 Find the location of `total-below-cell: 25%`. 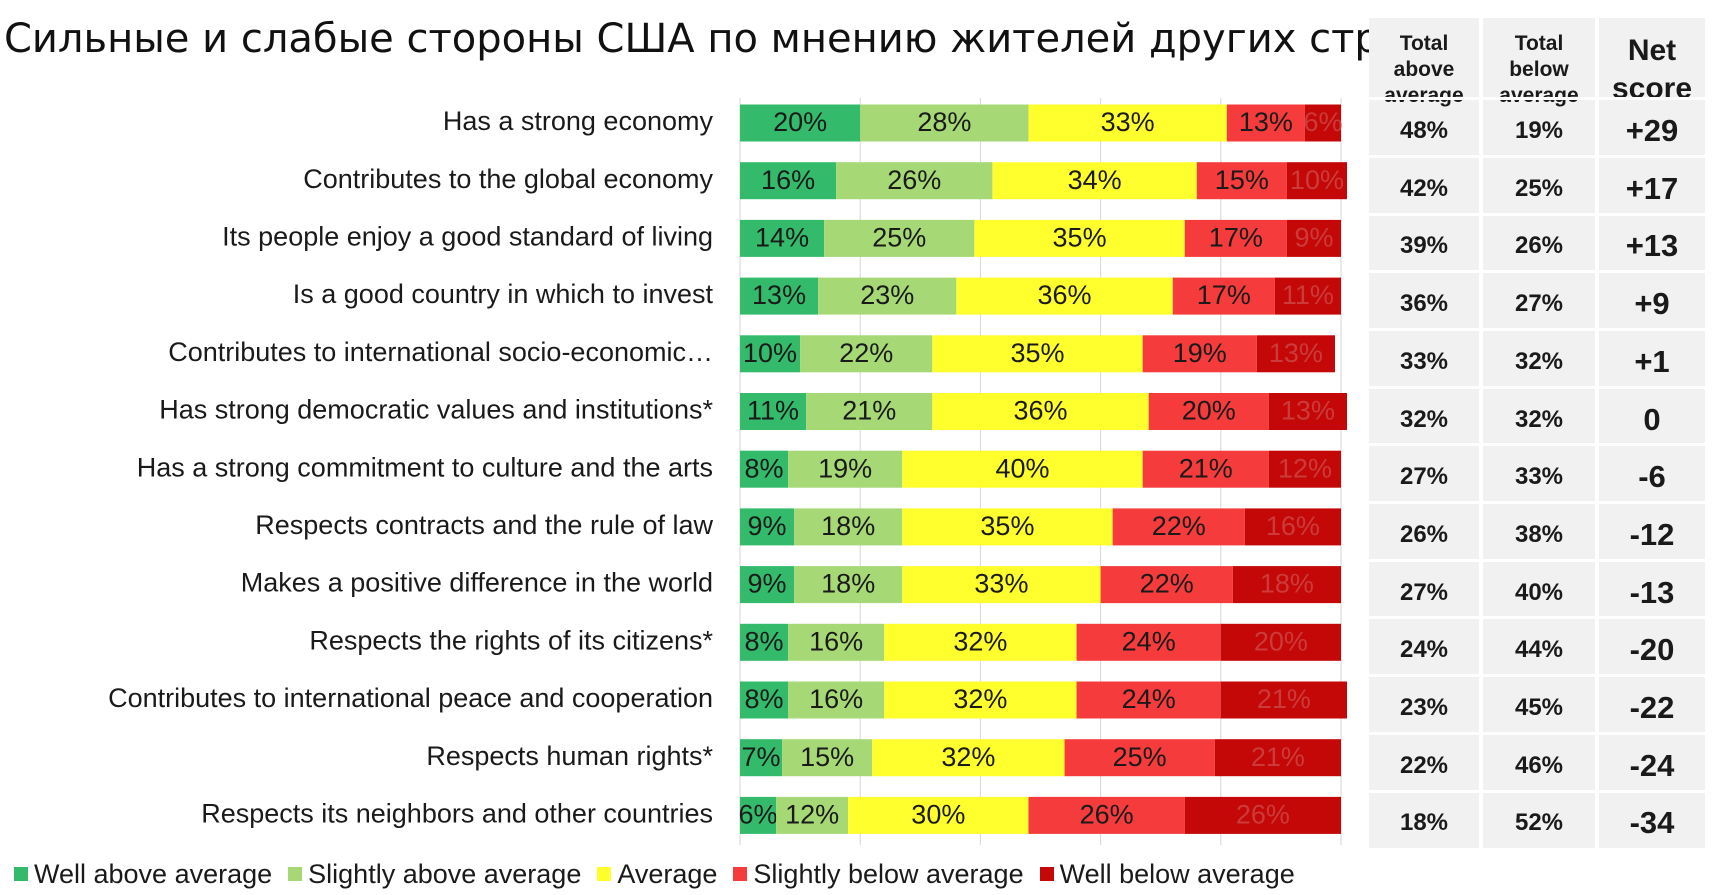

total-below-cell: 25% is located at coordinates (1539, 188).